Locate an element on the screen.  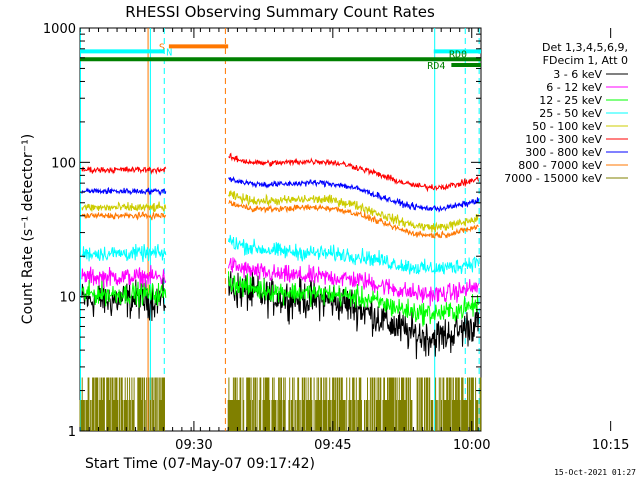
flag-bars: S N RD0 RD4 is located at coordinates (280, 57).